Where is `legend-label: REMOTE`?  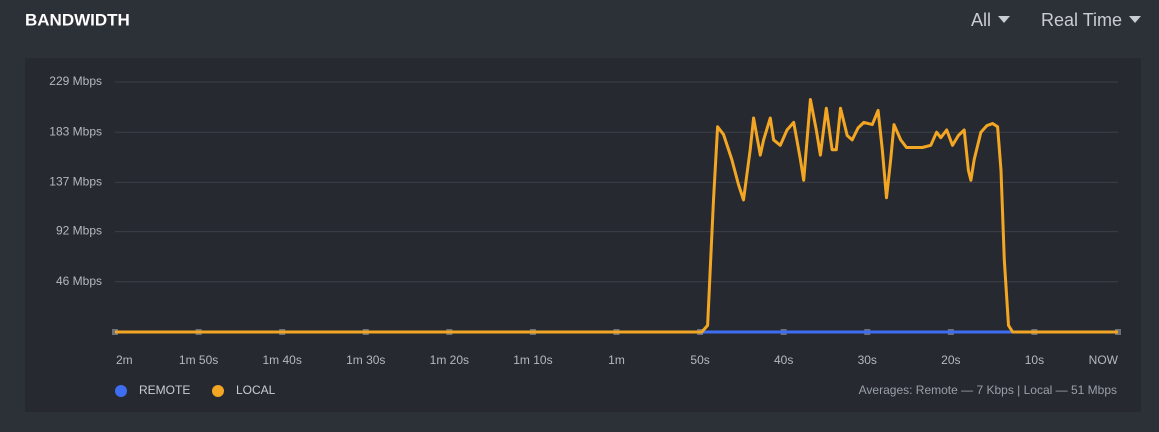 legend-label: REMOTE is located at coordinates (164, 390).